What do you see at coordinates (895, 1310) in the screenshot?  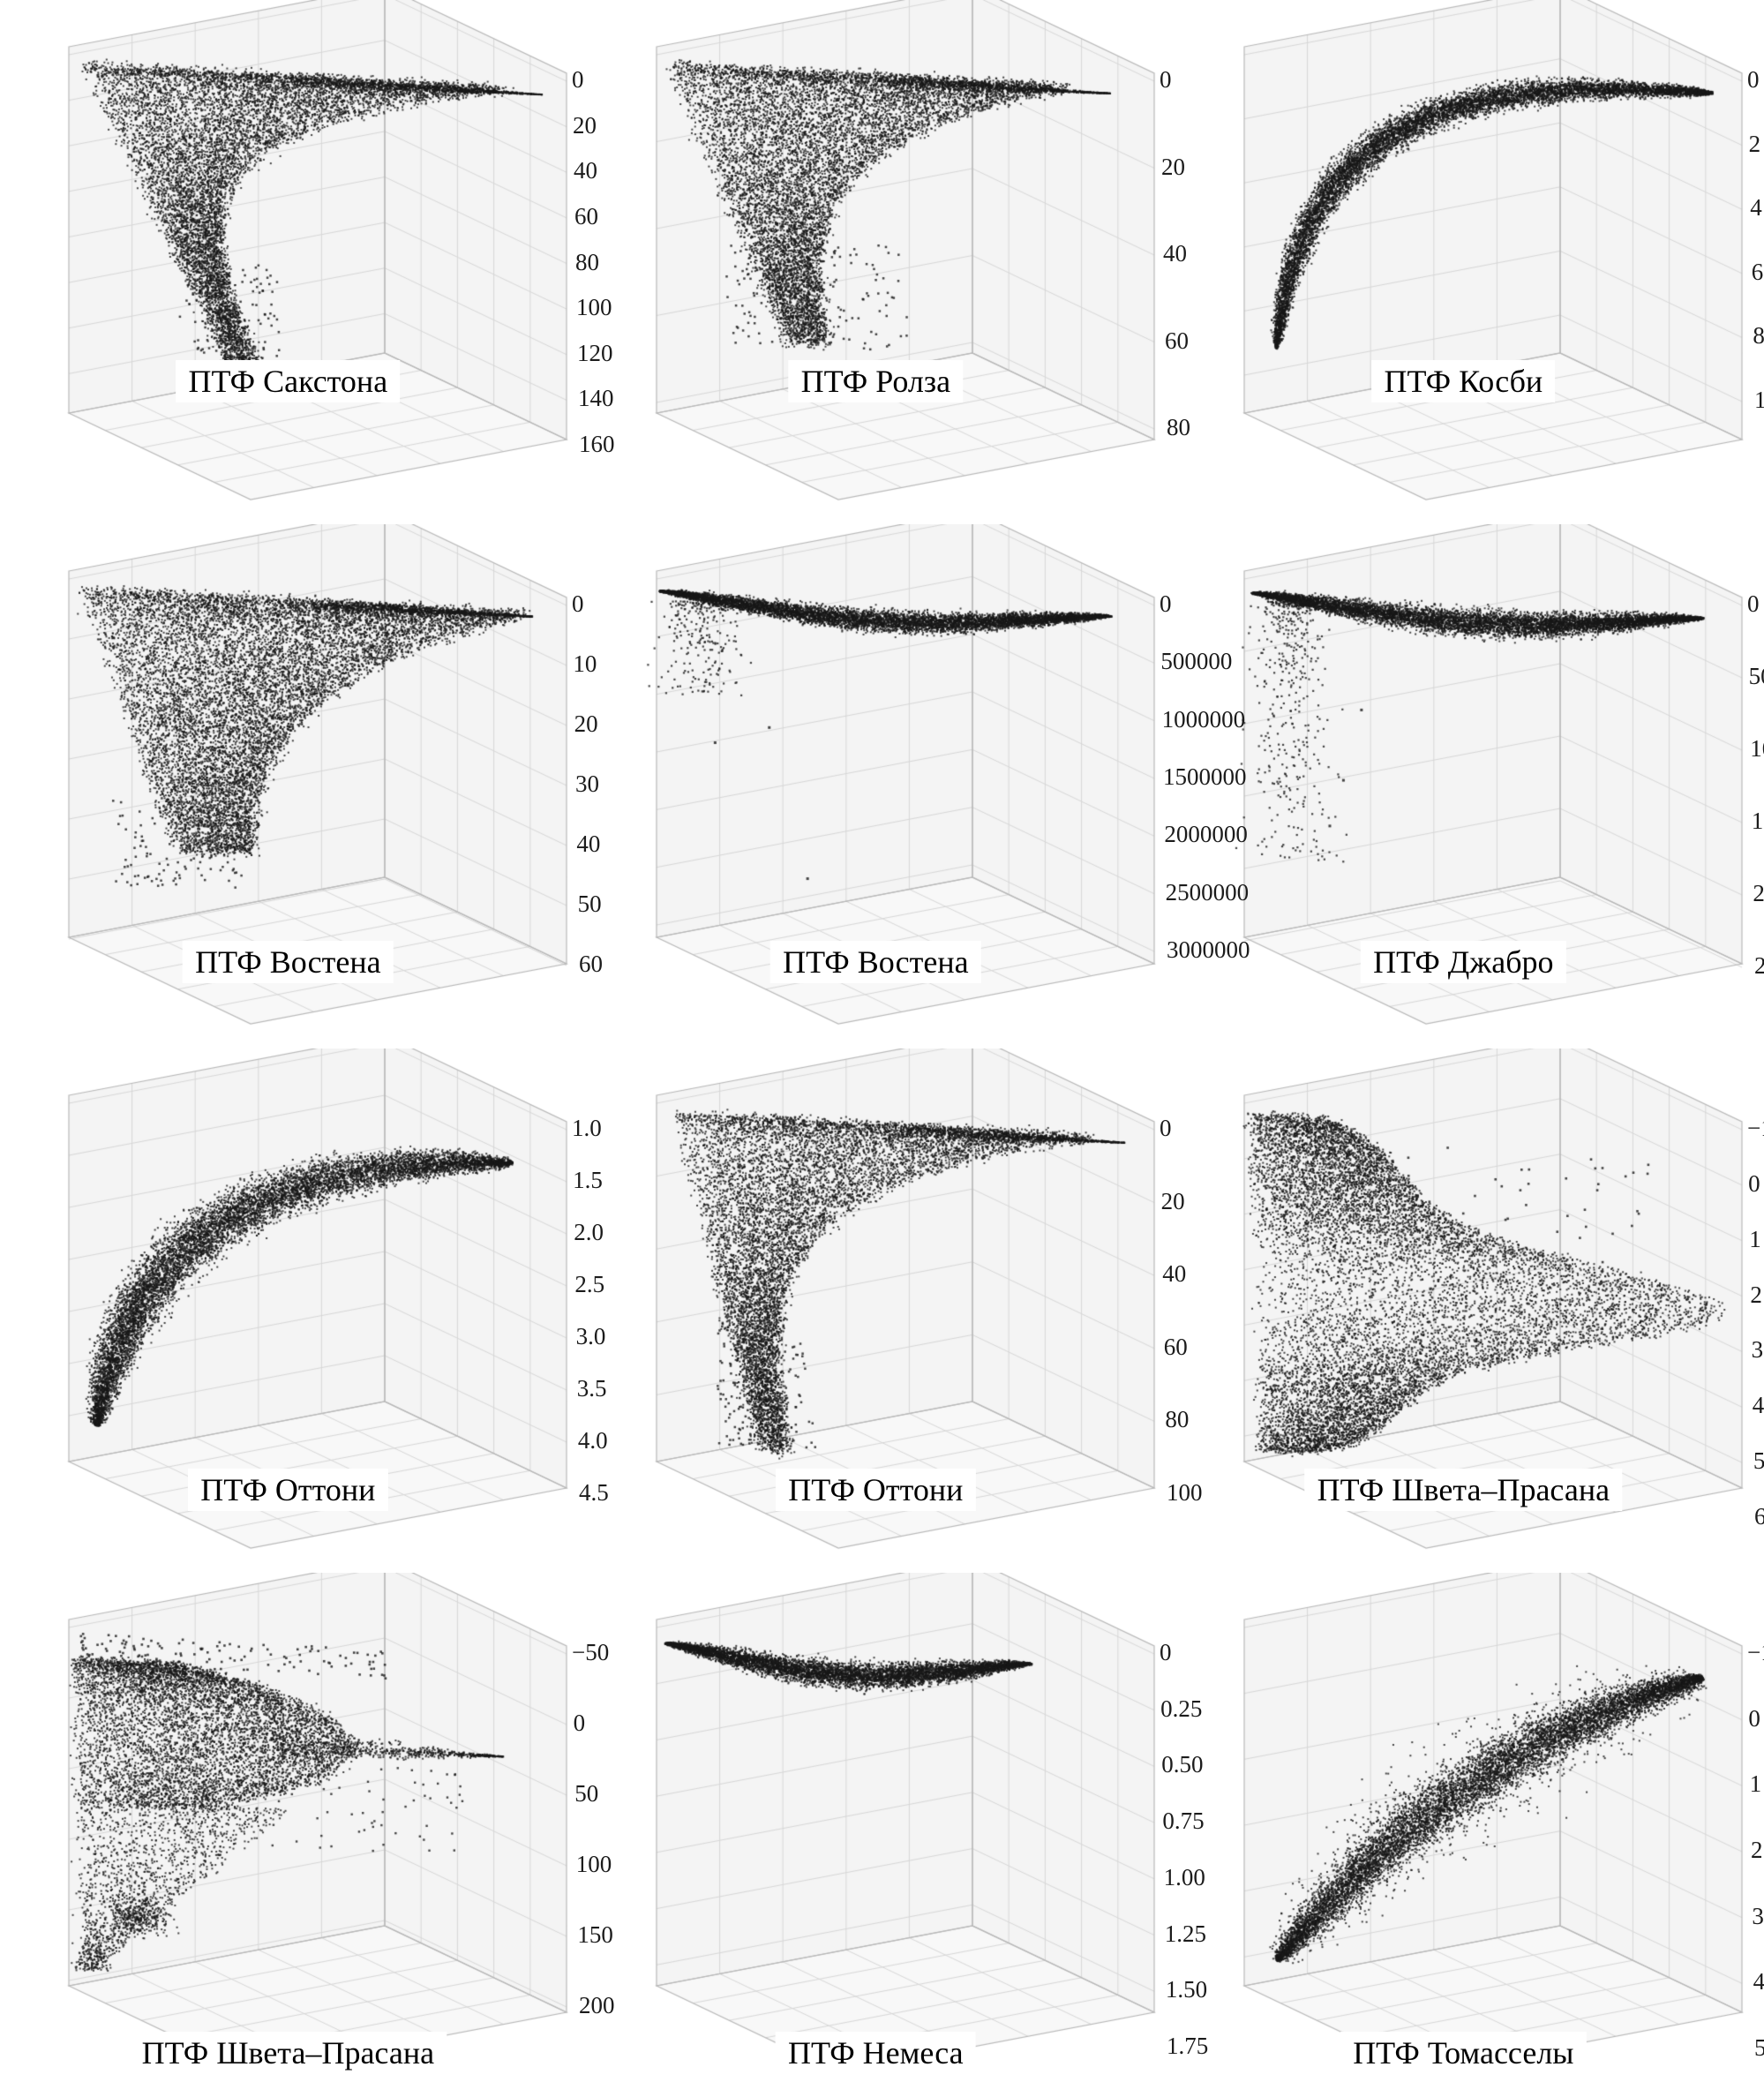 I see `subplot-ottoni-2: 0 20 40 60 80 100 ПТФ Оттони` at bounding box center [895, 1310].